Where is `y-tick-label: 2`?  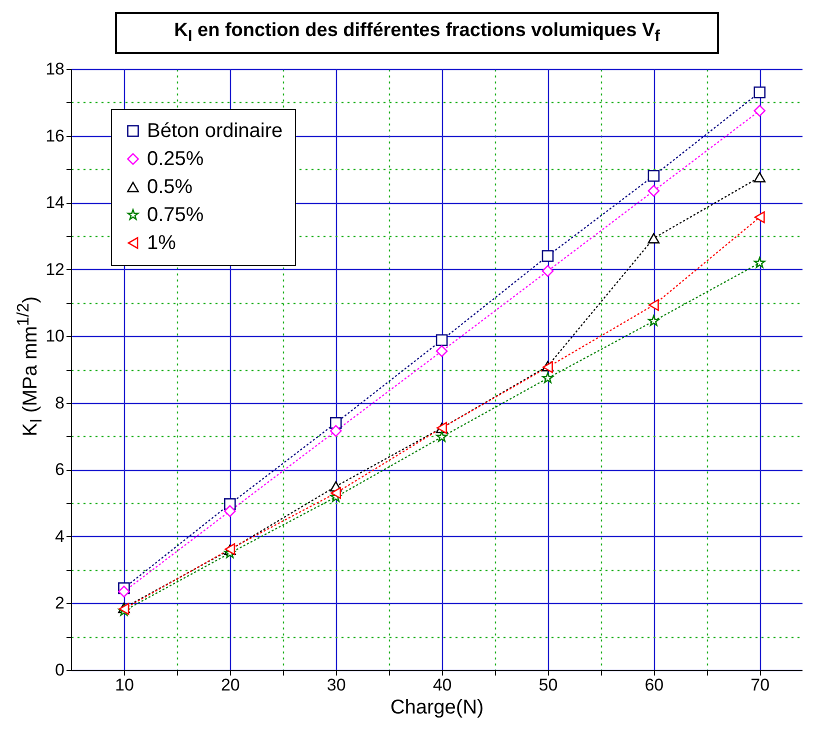 y-tick-label: 2 is located at coordinates (59, 603).